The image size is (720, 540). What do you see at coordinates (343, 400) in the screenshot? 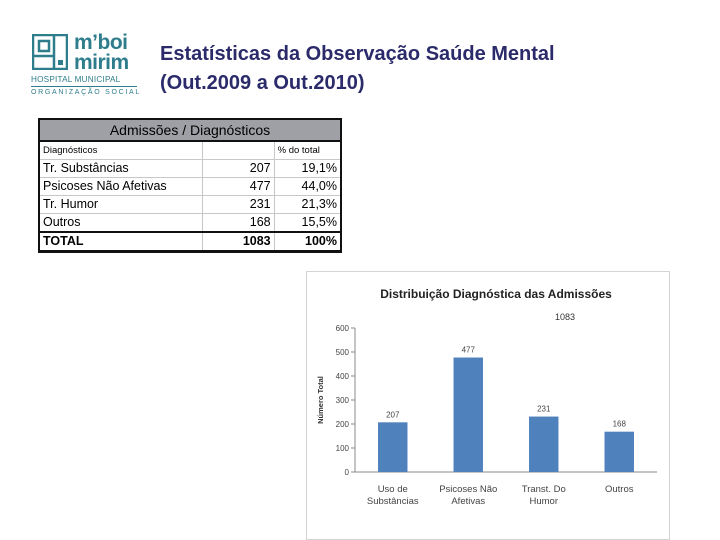
I see `y-tick-label: 300` at bounding box center [343, 400].